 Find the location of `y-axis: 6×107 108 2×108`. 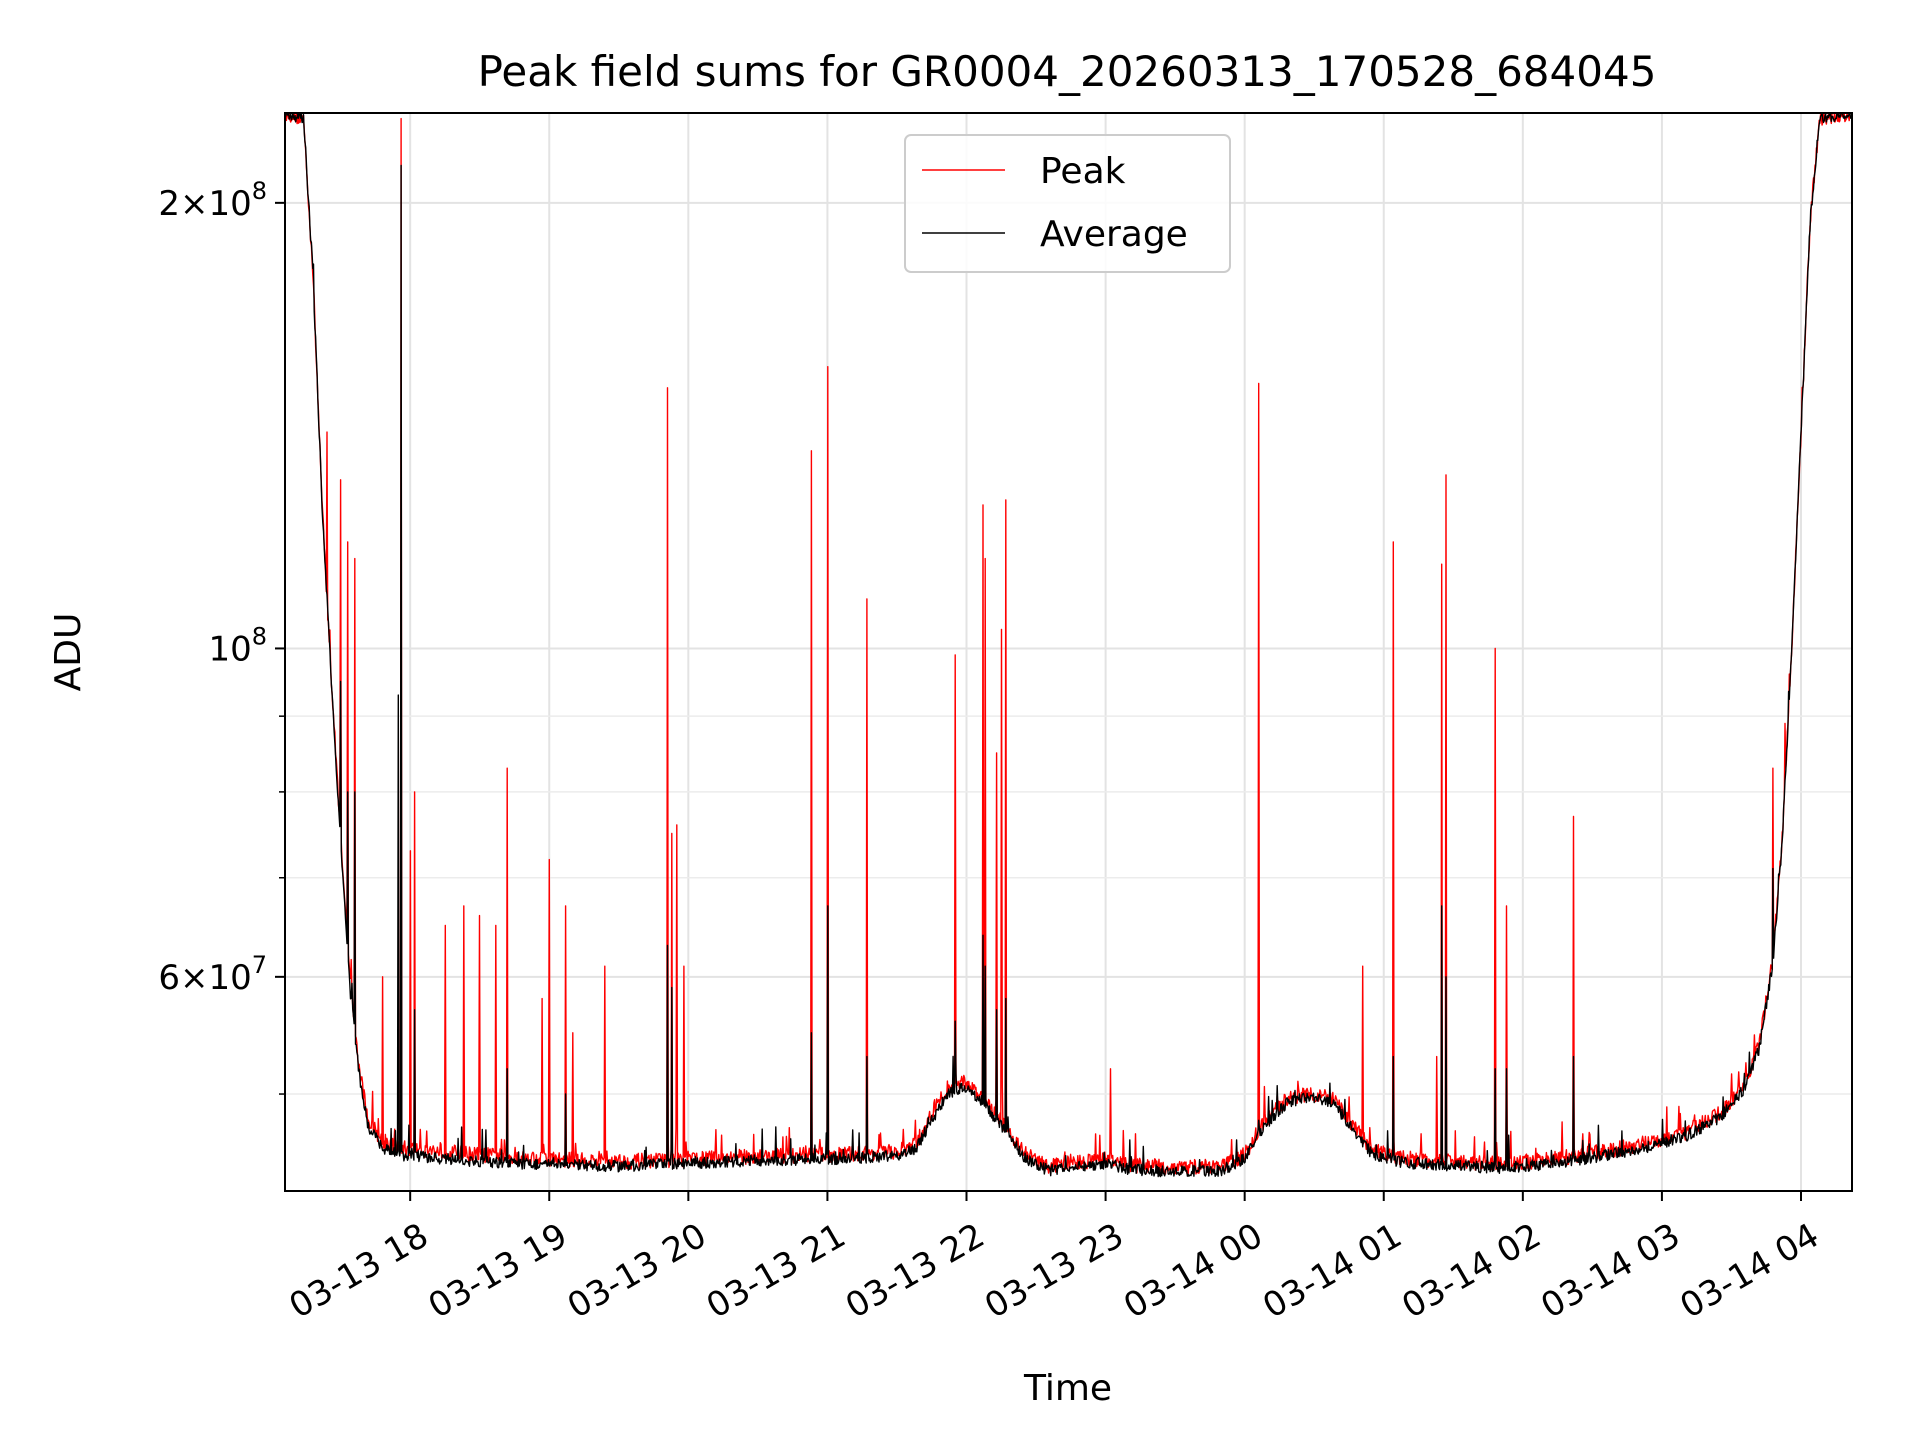

y-axis: 6×107 108 2×108 is located at coordinates (221, 636).